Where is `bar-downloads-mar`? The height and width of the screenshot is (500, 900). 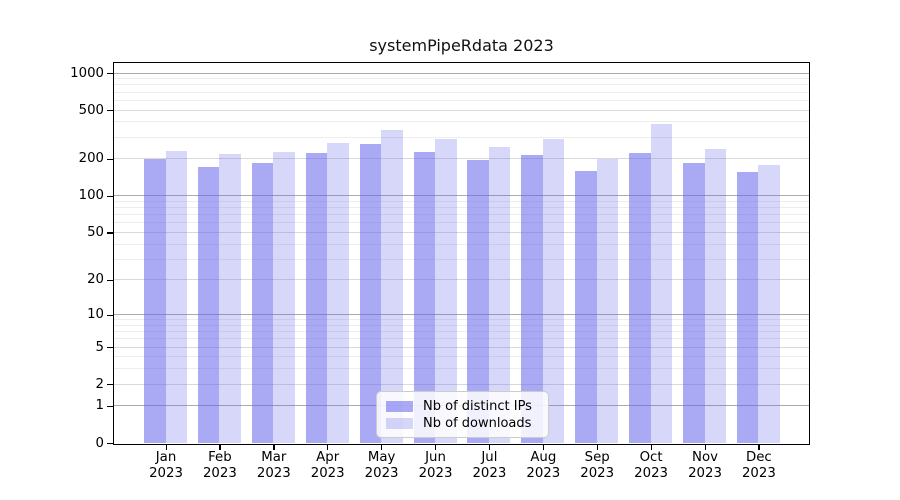 bar-downloads-mar is located at coordinates (284, 297).